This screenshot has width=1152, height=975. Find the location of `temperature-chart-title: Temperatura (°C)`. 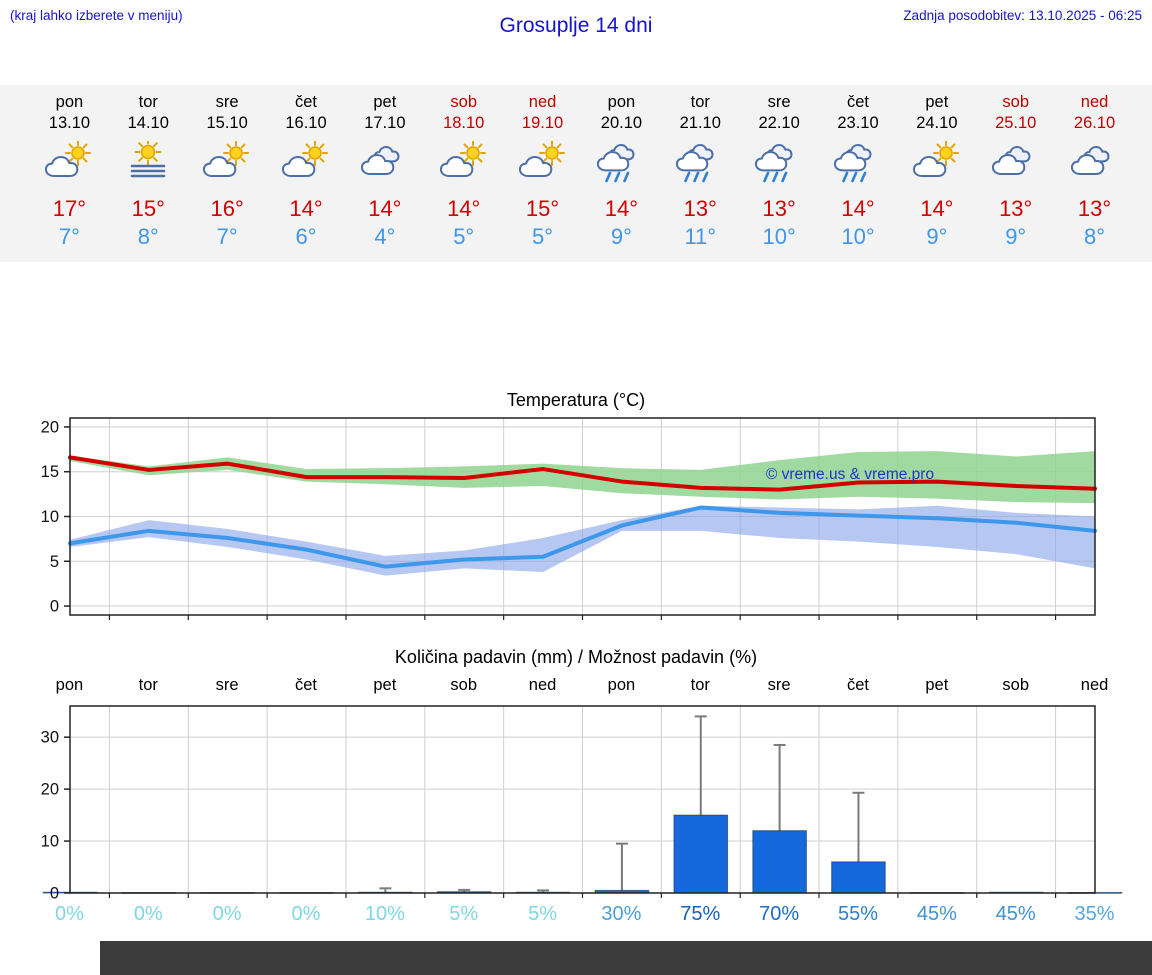

temperature-chart-title: Temperatura (°C) is located at coordinates (576, 400).